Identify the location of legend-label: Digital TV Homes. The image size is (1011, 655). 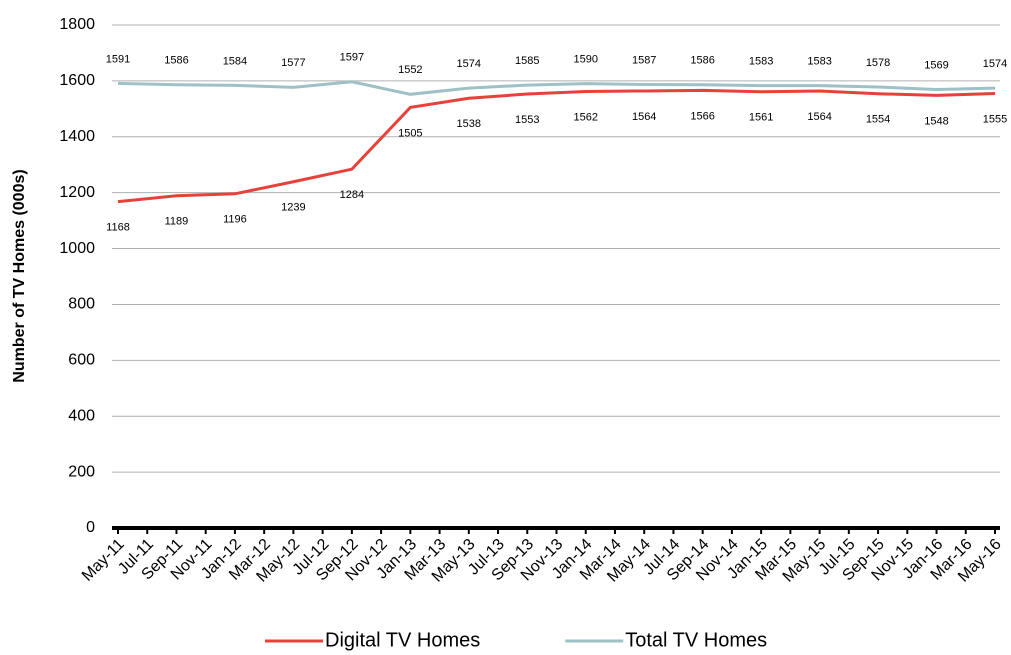
(402, 640).